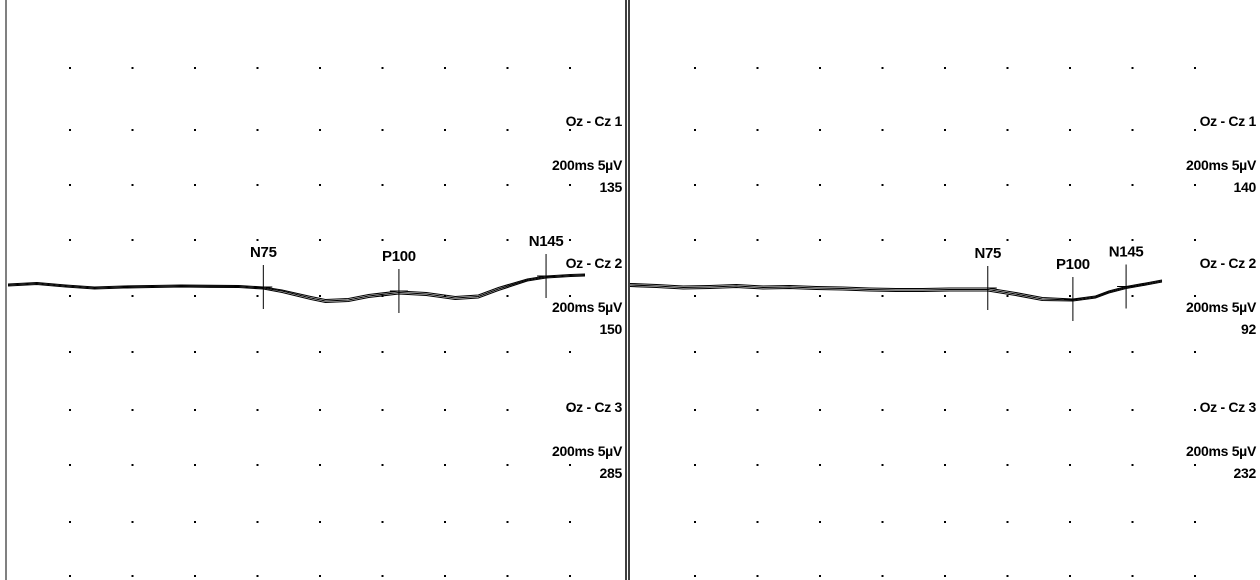  Describe the element at coordinates (1126, 252) in the screenshot. I see `marker-label: N145` at that location.